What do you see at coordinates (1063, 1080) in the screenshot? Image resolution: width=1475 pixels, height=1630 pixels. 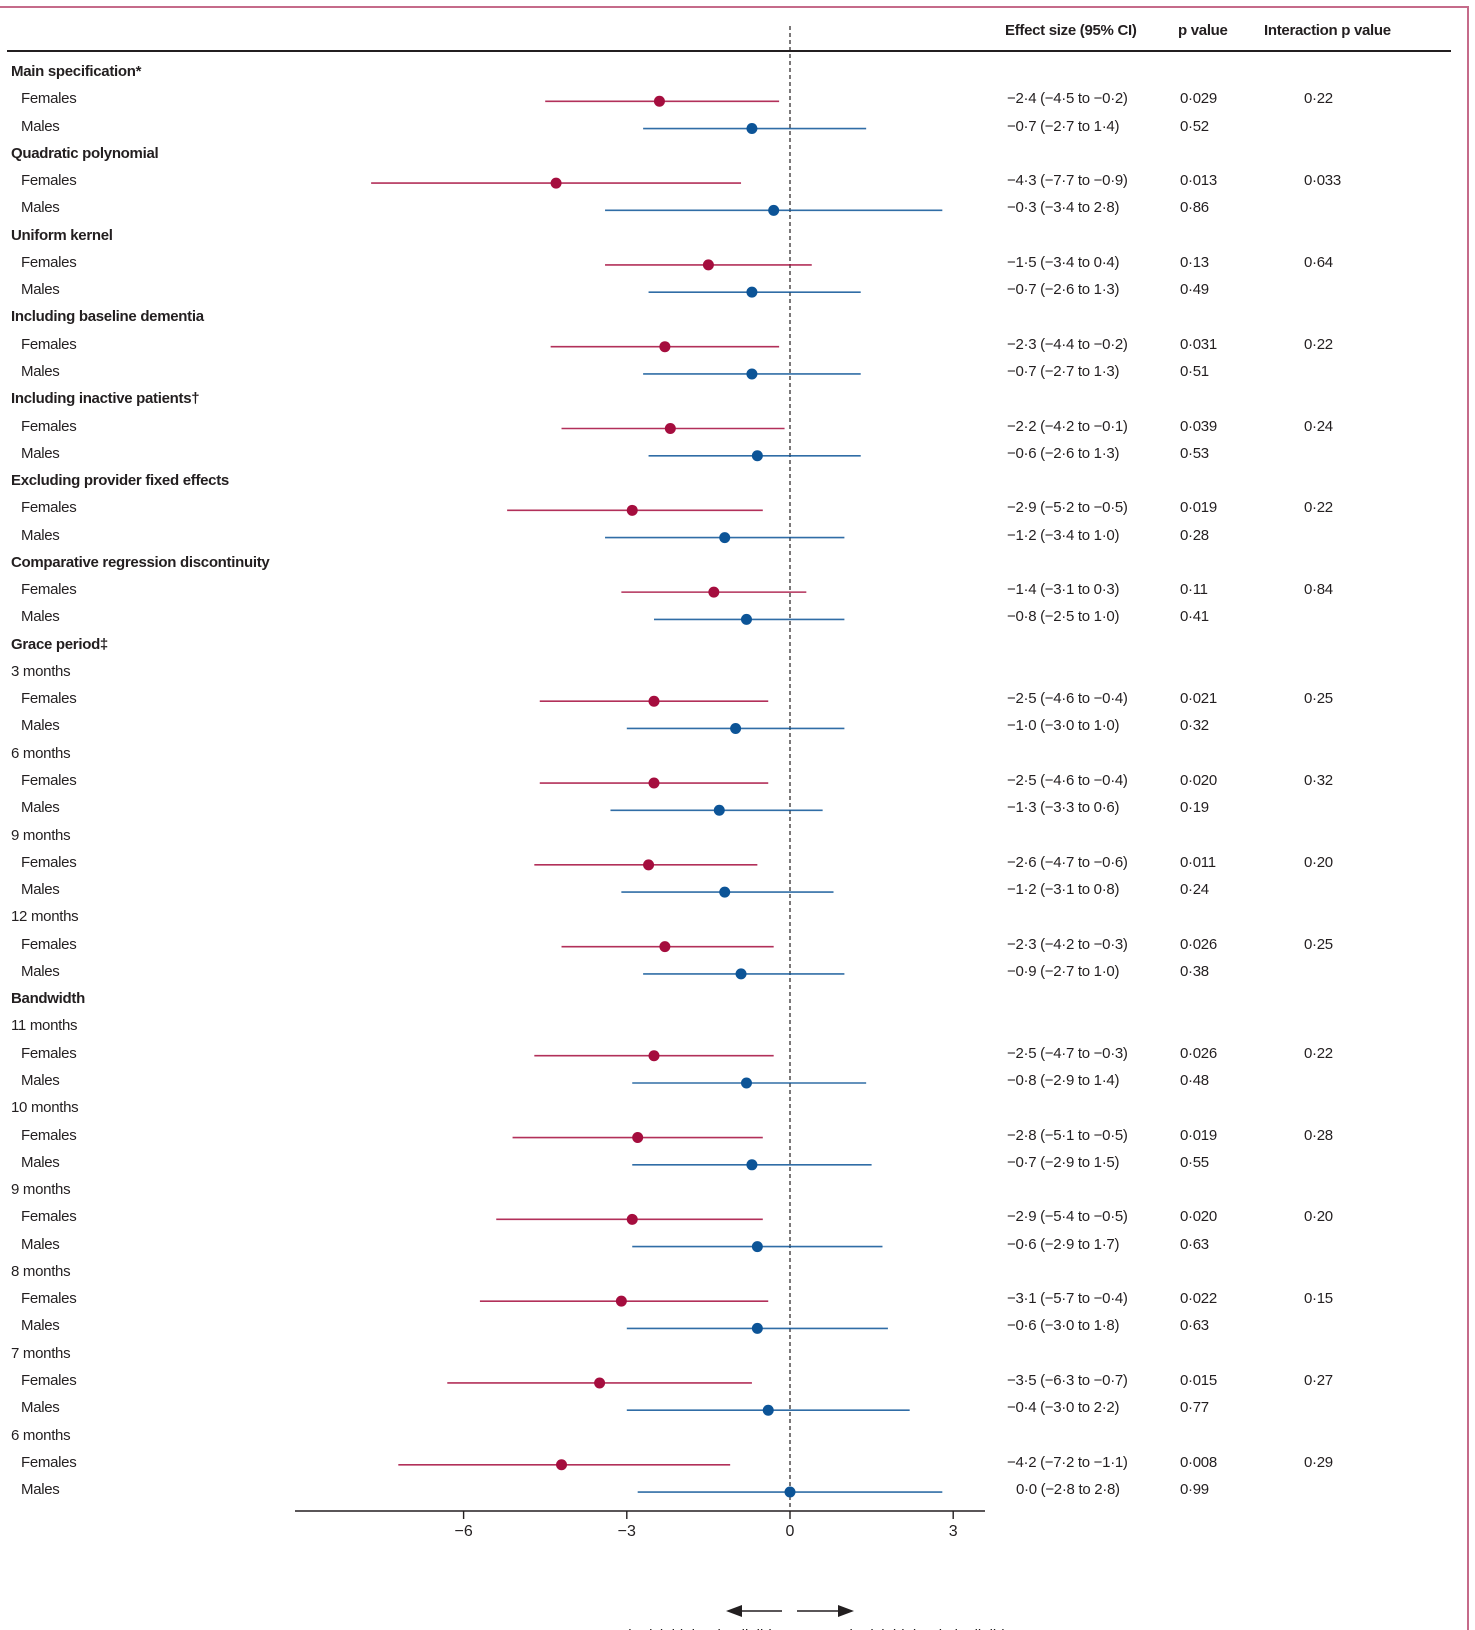 I see `effect-size-value: −0·8 (−2·9 to 1·4)` at bounding box center [1063, 1080].